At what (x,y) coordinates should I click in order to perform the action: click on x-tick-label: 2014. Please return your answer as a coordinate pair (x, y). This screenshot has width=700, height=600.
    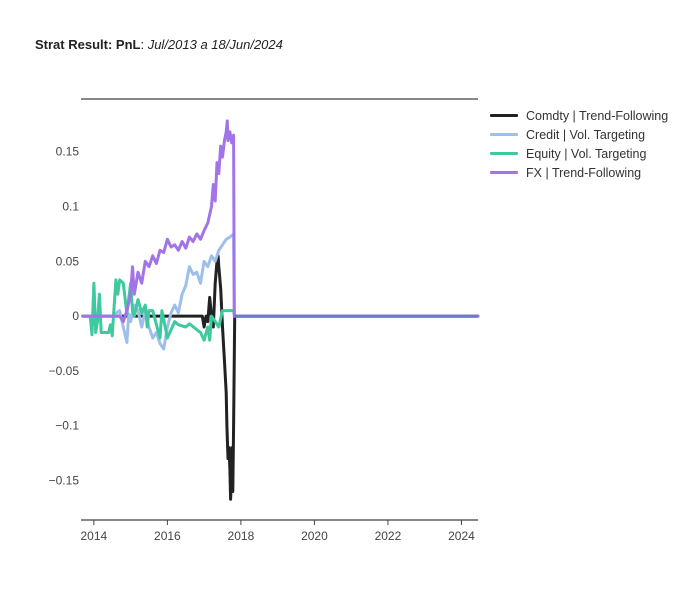
    Looking at the image, I should click on (94, 536).